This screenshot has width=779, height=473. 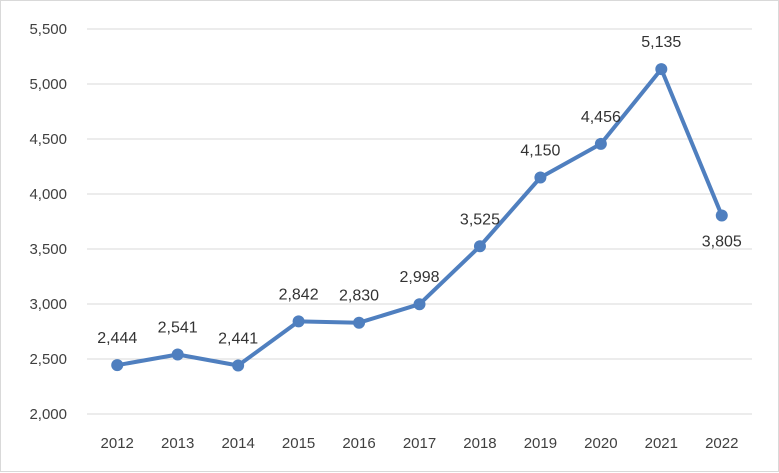 I want to click on x-tick-label: 2018, so click(x=479, y=443).